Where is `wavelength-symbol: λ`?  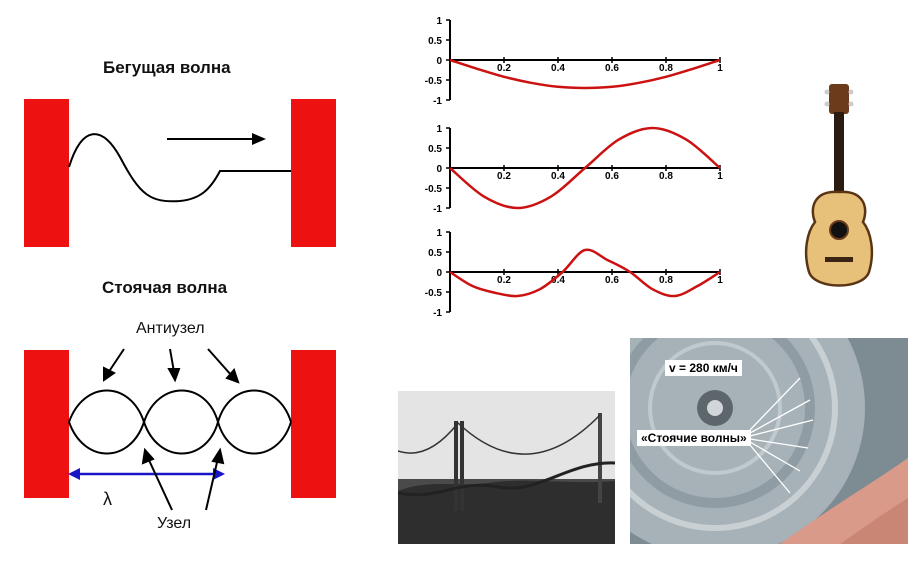 wavelength-symbol: λ is located at coordinates (107, 499).